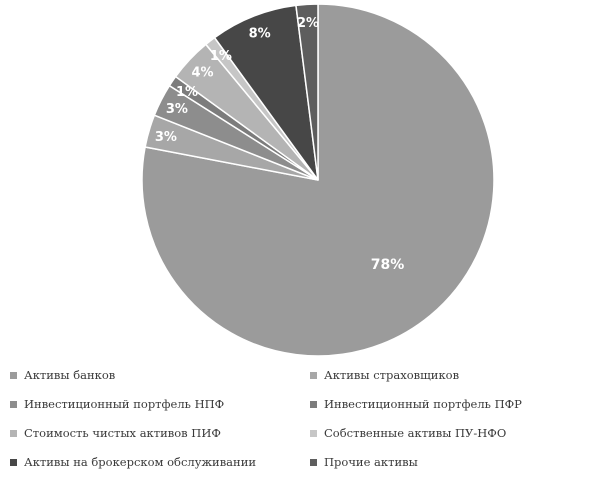  Describe the element at coordinates (392, 375) in the screenshot. I see `legend-label: Активы страховщиков` at that location.